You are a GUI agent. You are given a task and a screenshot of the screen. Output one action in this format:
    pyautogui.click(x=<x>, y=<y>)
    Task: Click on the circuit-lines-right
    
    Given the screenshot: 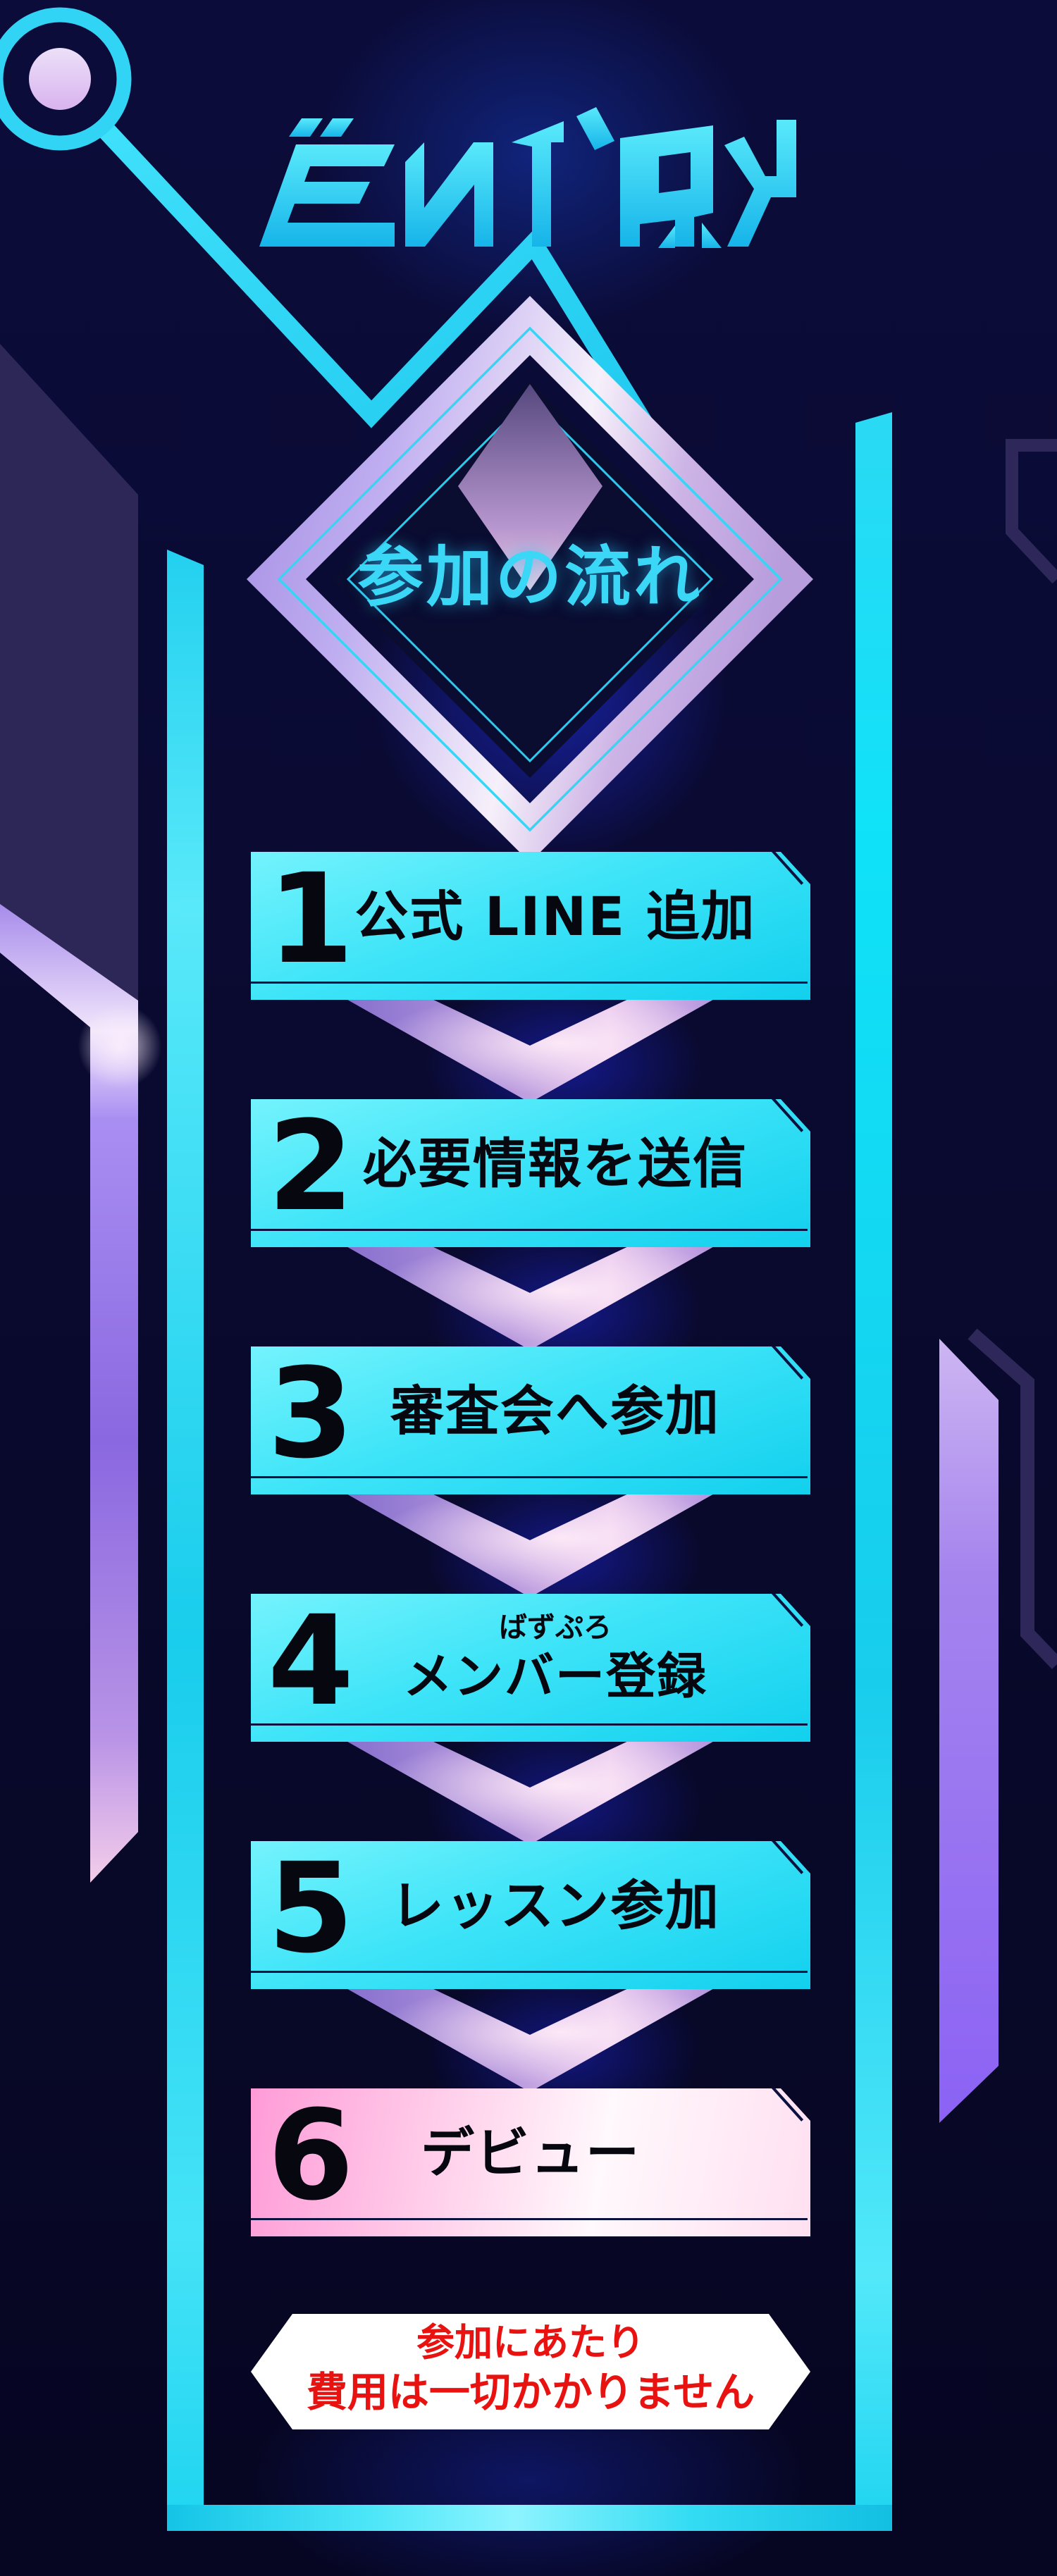 What is the action you would take?
    pyautogui.click(x=1012, y=1054)
    